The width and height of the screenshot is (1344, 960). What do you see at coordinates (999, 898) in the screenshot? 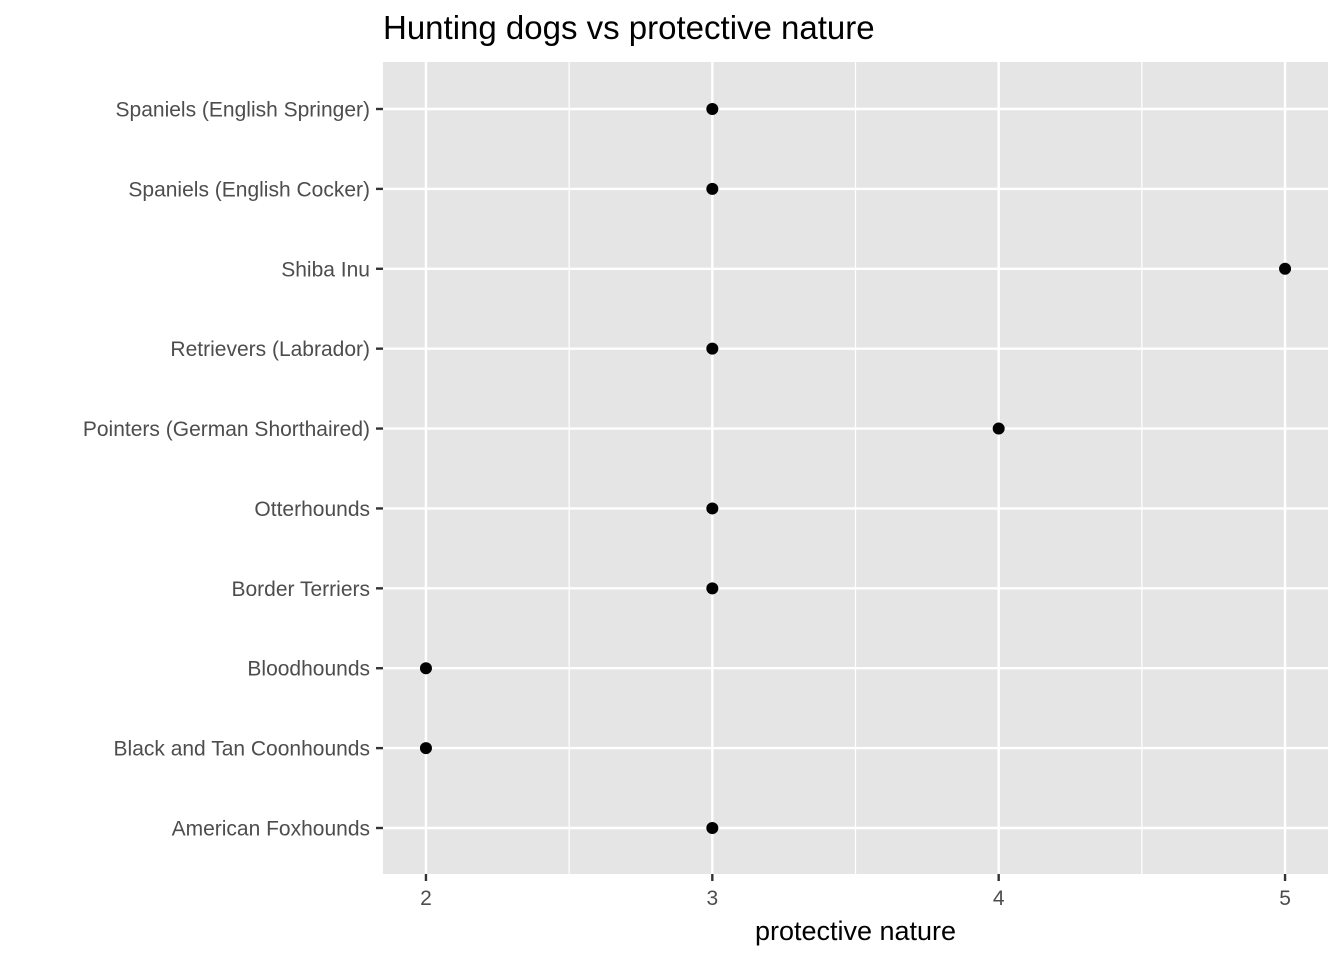
I see `x-tick-label: 4` at bounding box center [999, 898].